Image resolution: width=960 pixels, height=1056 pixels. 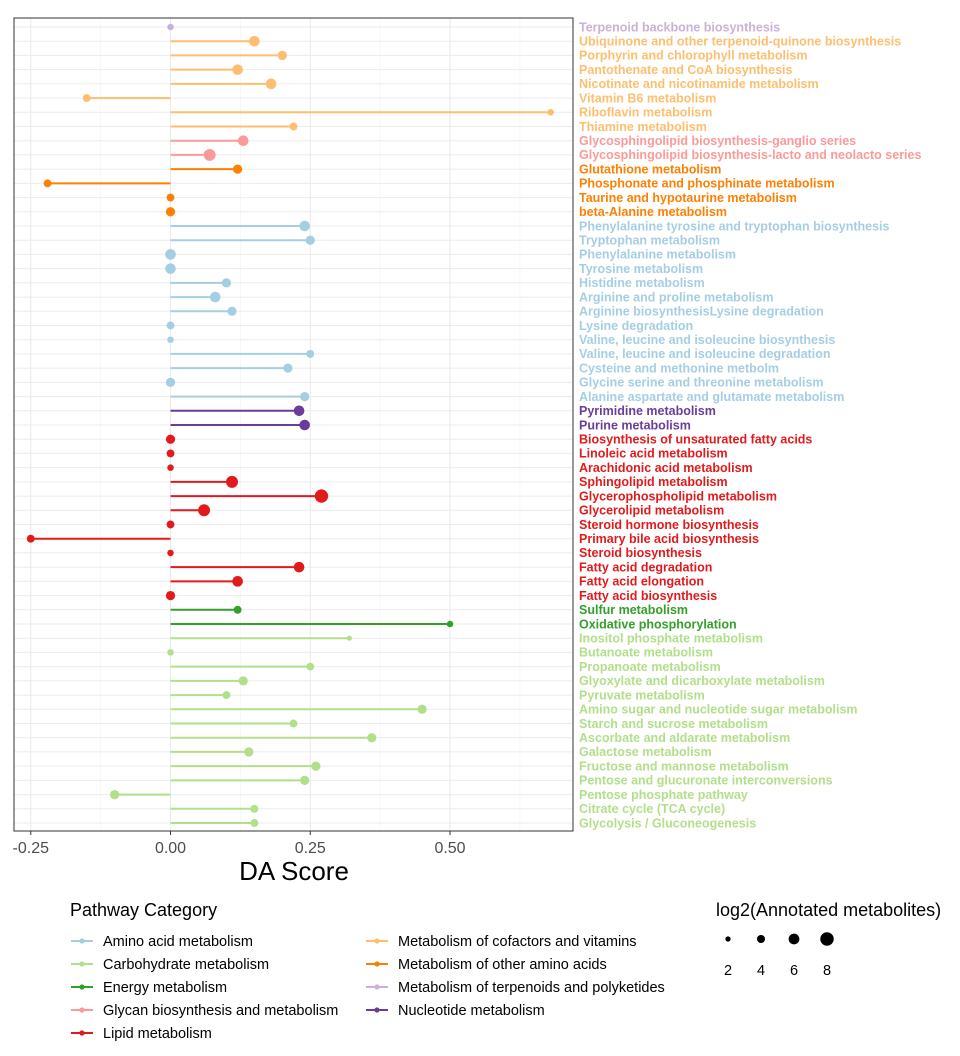 I want to click on pathway-label: Histidine metabolism, so click(x=642, y=283).